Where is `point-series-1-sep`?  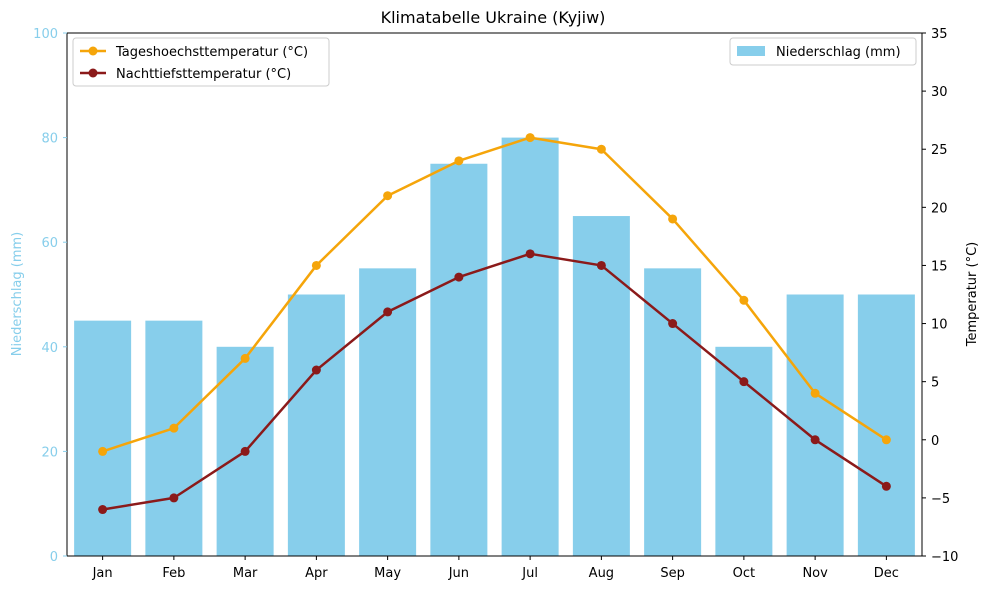 point-series-1-sep is located at coordinates (673, 324).